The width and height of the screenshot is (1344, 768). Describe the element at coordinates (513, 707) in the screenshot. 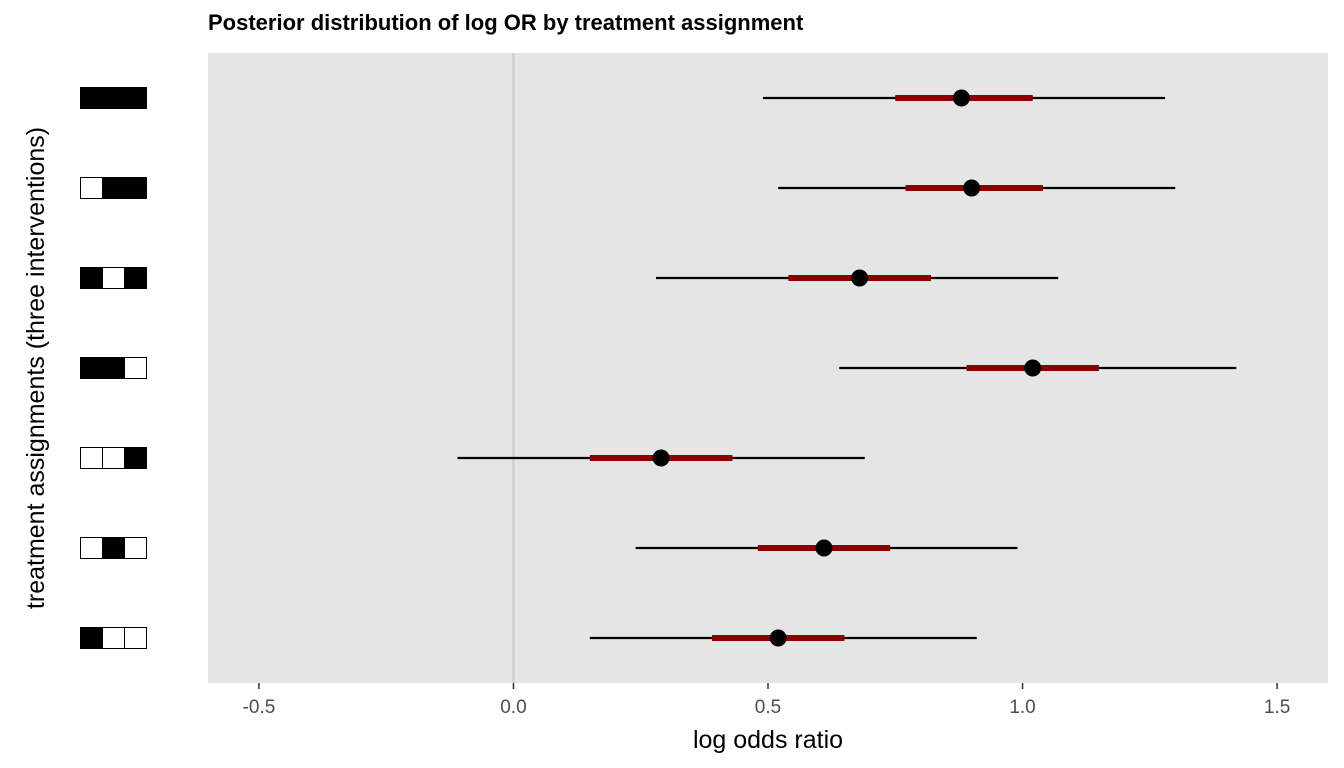

I see `x-tick-label: 0.0` at that location.